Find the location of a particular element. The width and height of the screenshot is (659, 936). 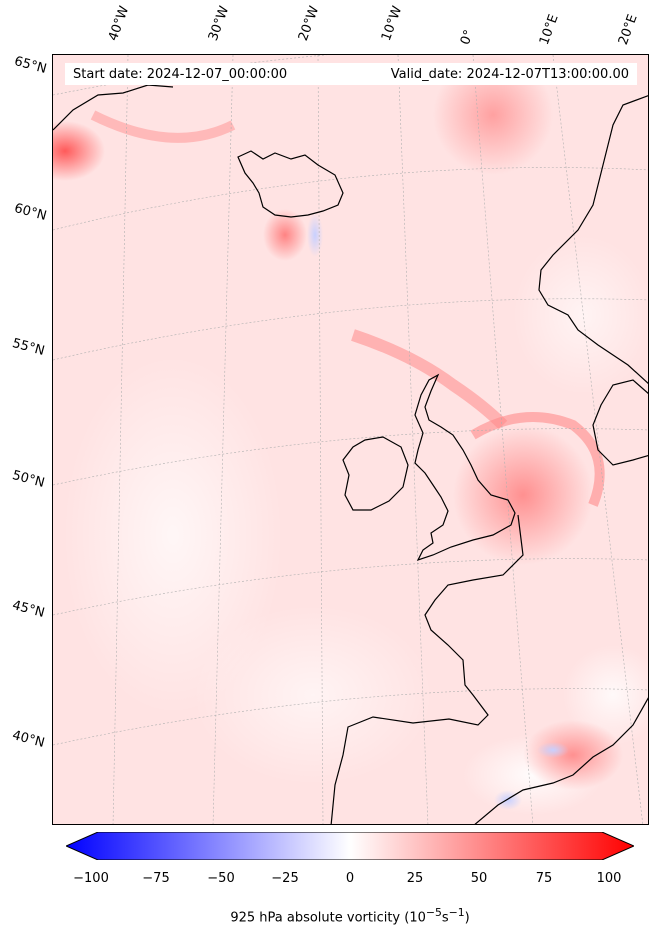

lat-label-50n: 50°N is located at coordinates (28, 479).